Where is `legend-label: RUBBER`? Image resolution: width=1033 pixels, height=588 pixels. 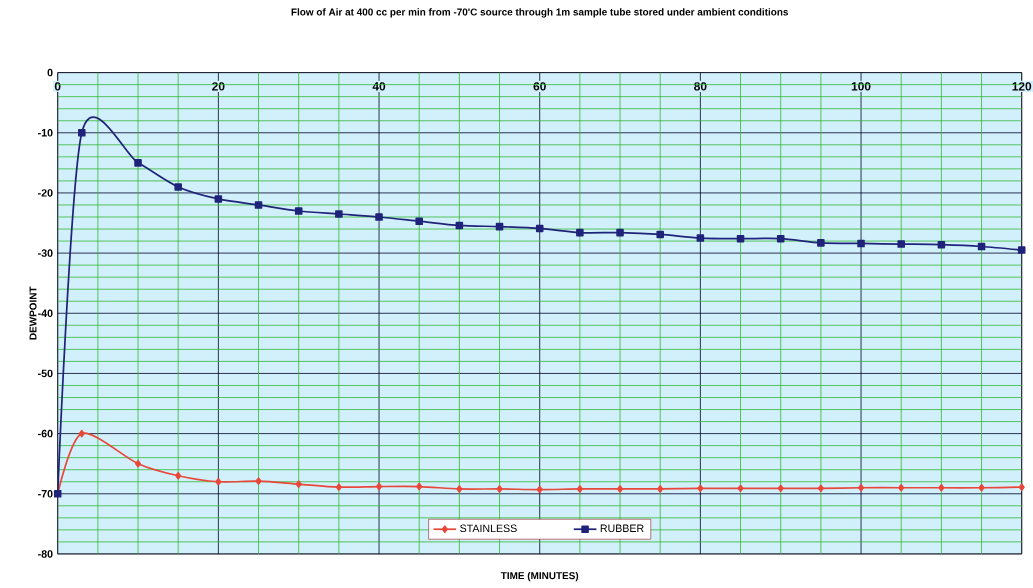
legend-label: RUBBER is located at coordinates (622, 528).